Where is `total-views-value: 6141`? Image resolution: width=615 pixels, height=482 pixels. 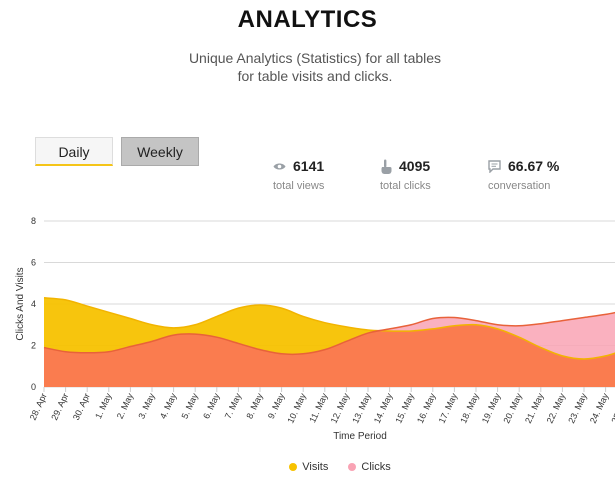
total-views-value: 6141 is located at coordinates (309, 166).